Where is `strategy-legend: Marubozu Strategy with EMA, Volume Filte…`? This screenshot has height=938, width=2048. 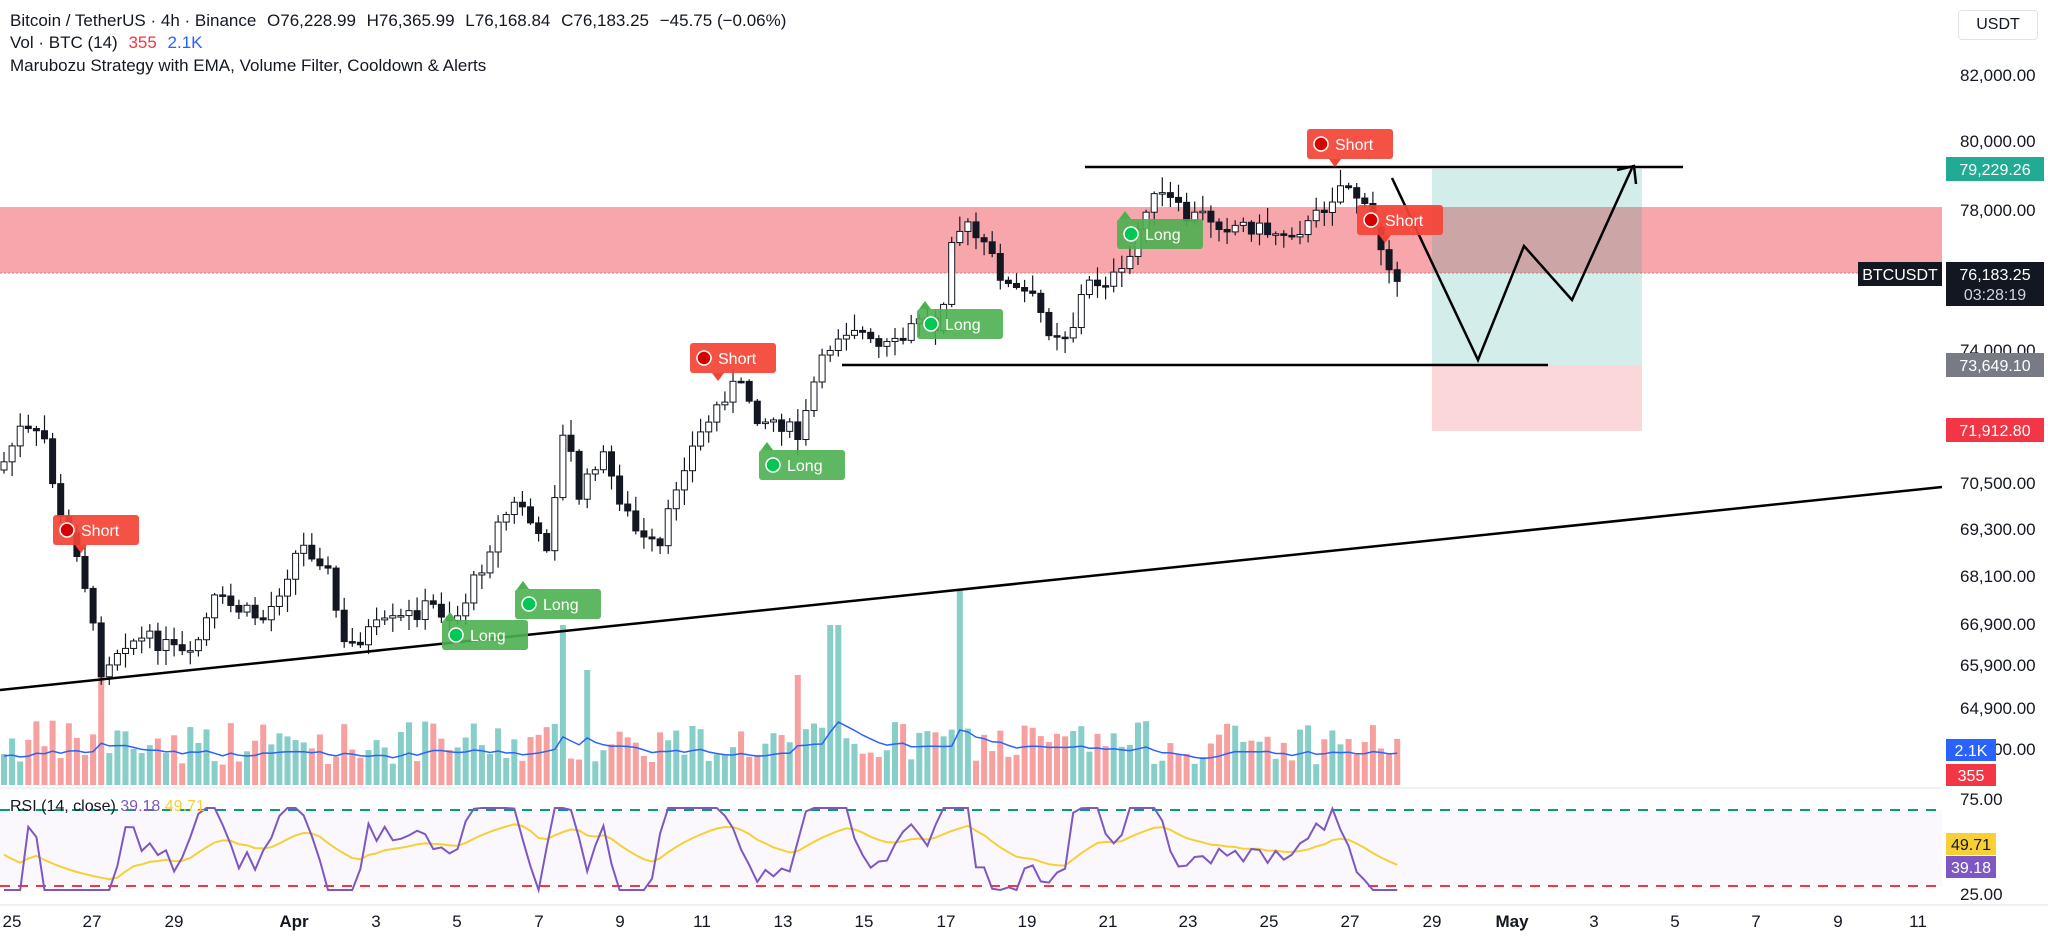
strategy-legend: Marubozu Strategy with EMA, Volume Filte… is located at coordinates (251, 66).